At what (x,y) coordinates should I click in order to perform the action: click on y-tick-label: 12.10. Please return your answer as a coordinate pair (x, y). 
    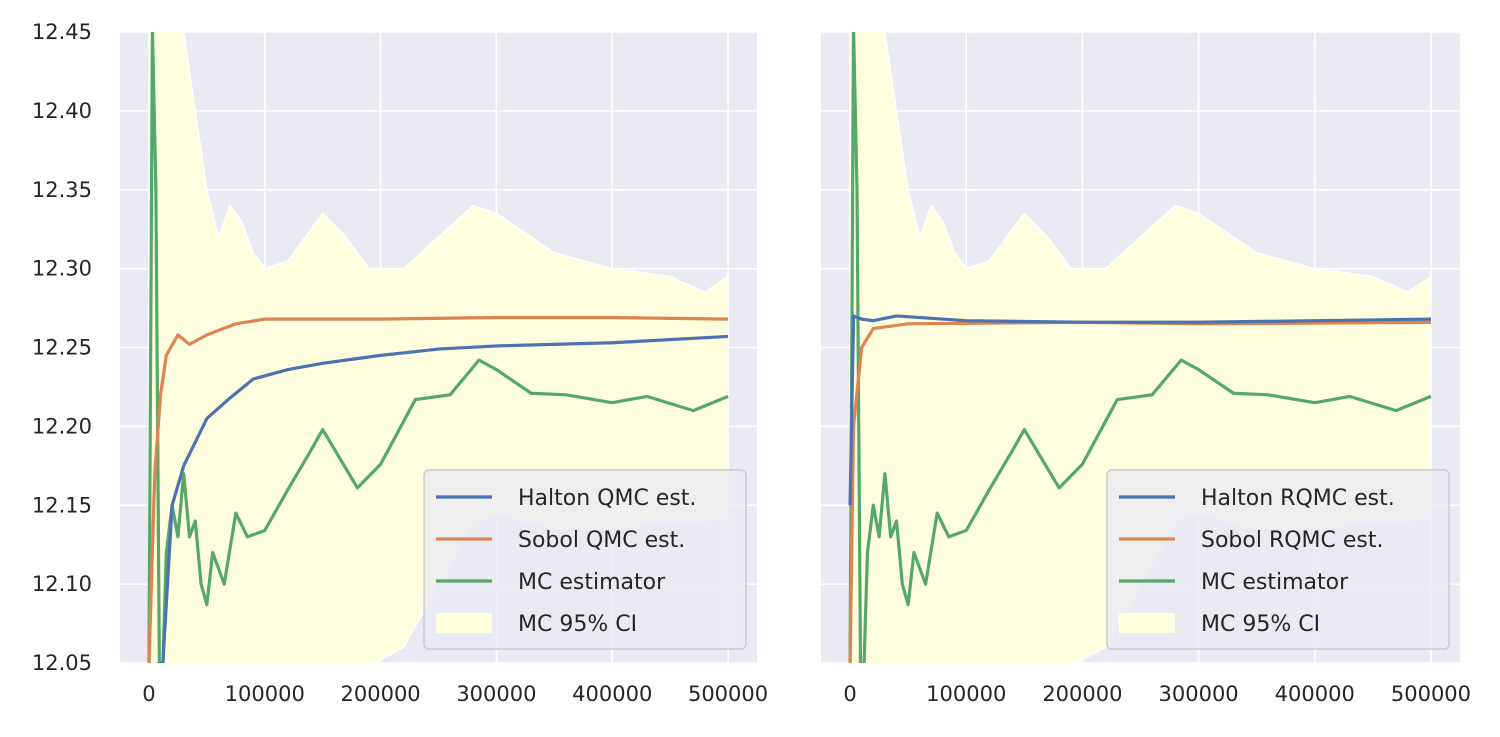
    Looking at the image, I should click on (62, 584).